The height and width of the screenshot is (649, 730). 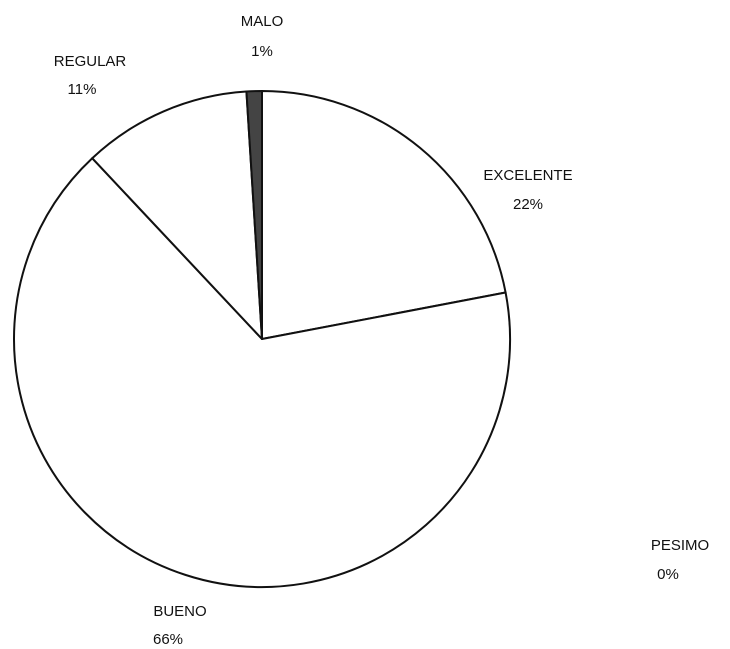 What do you see at coordinates (262, 21) in the screenshot?
I see `slice-label: MALO` at bounding box center [262, 21].